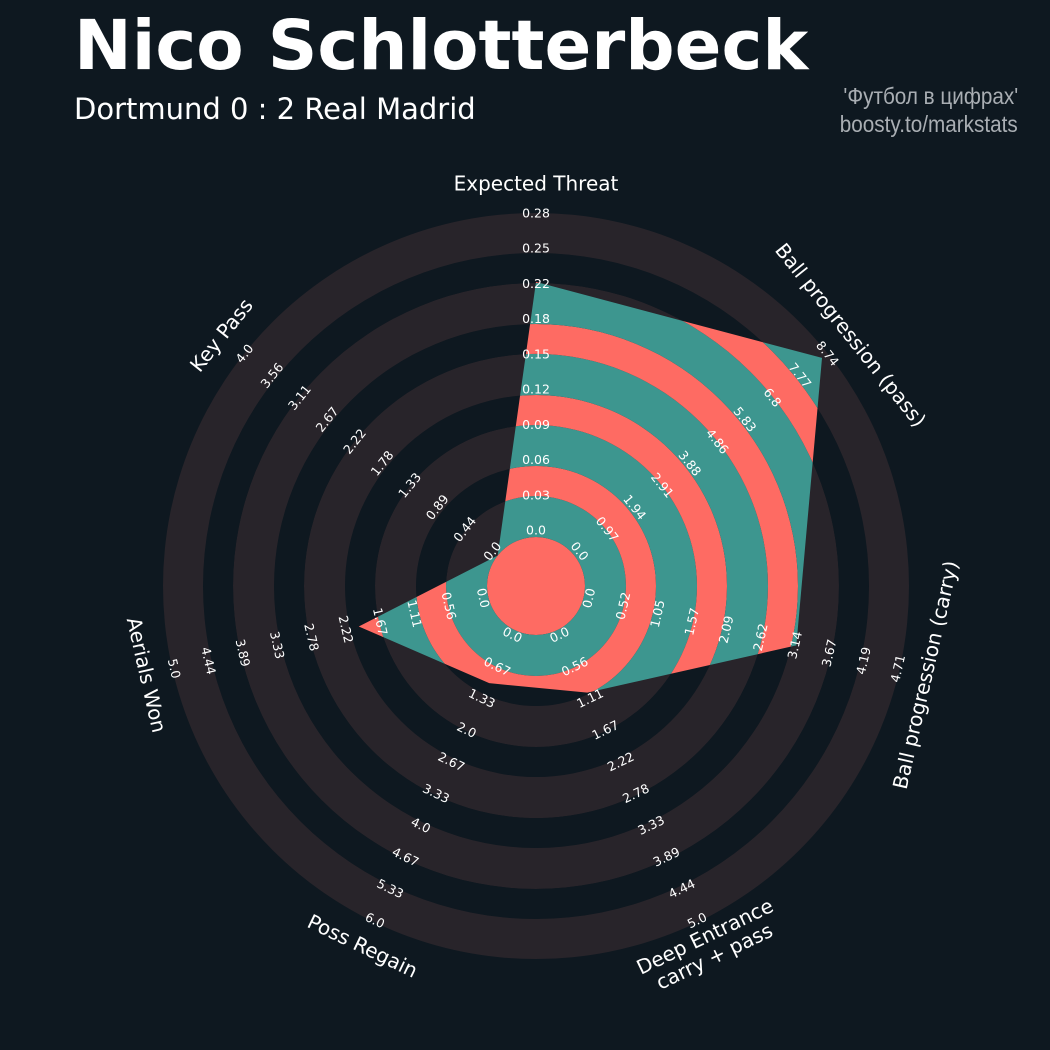 The image size is (1050, 1050). I want to click on tick-label: 2.09, so click(726, 629).